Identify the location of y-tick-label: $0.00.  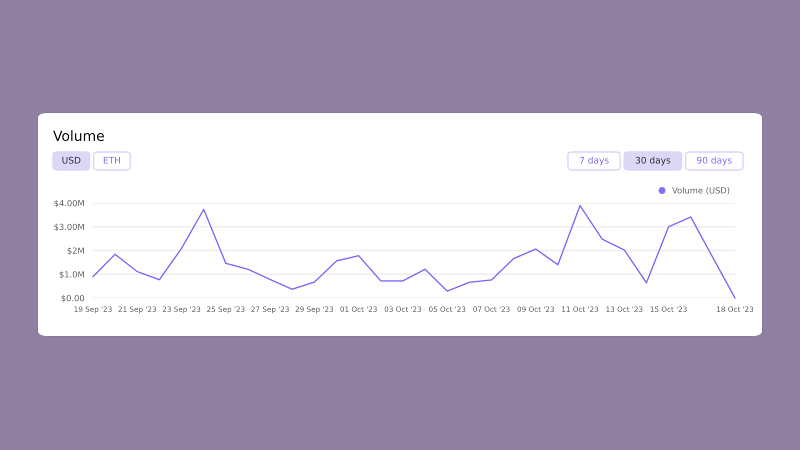
(73, 298).